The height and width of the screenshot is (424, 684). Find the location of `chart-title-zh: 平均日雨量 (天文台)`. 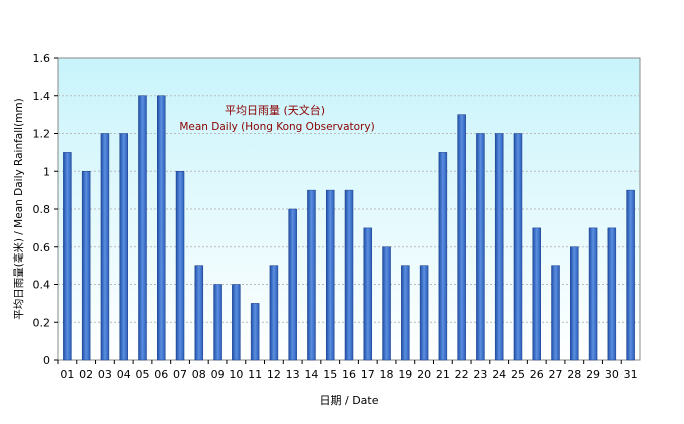

chart-title-zh: 平均日雨量 (天文台) is located at coordinates (275, 110).